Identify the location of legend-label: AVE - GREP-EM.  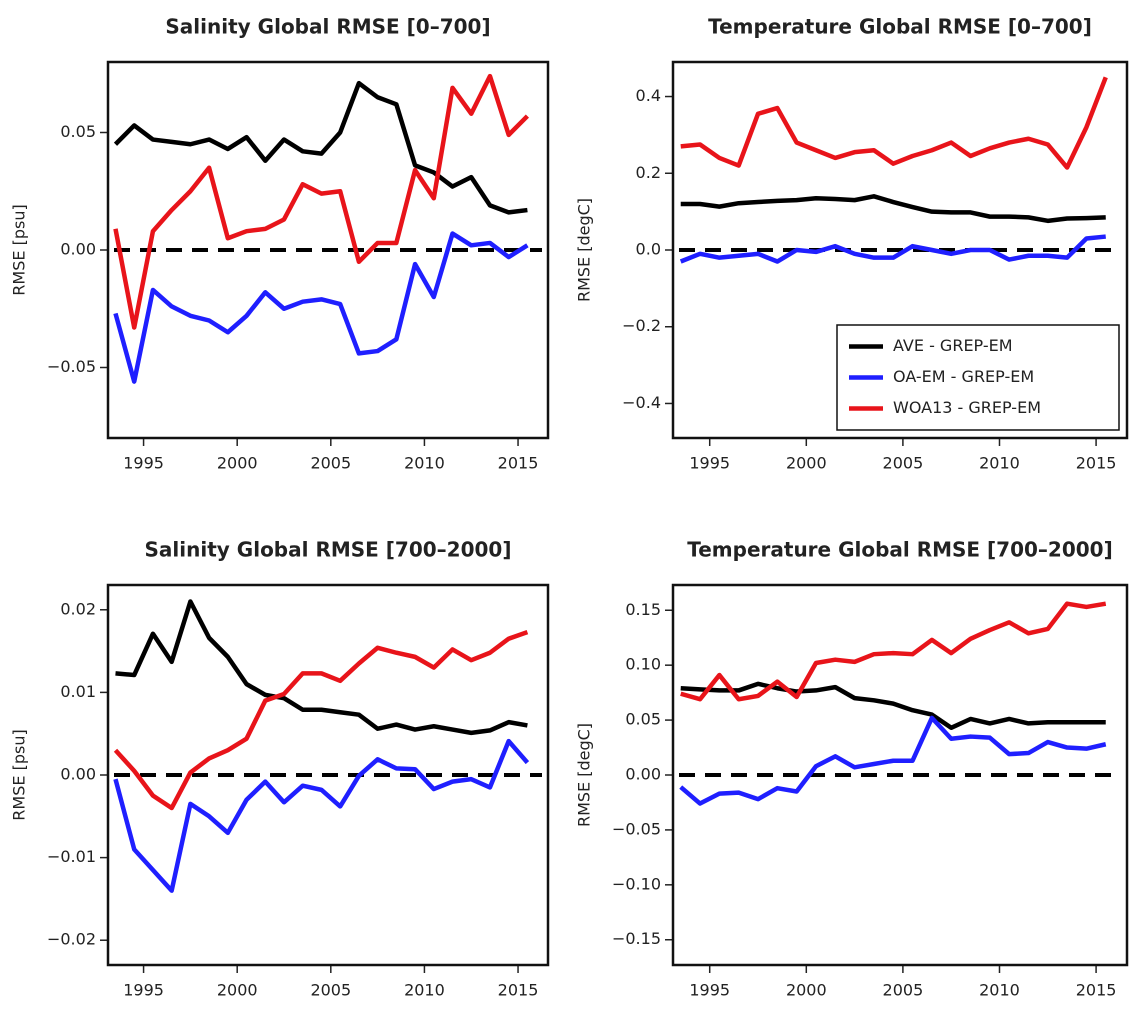
(953, 345).